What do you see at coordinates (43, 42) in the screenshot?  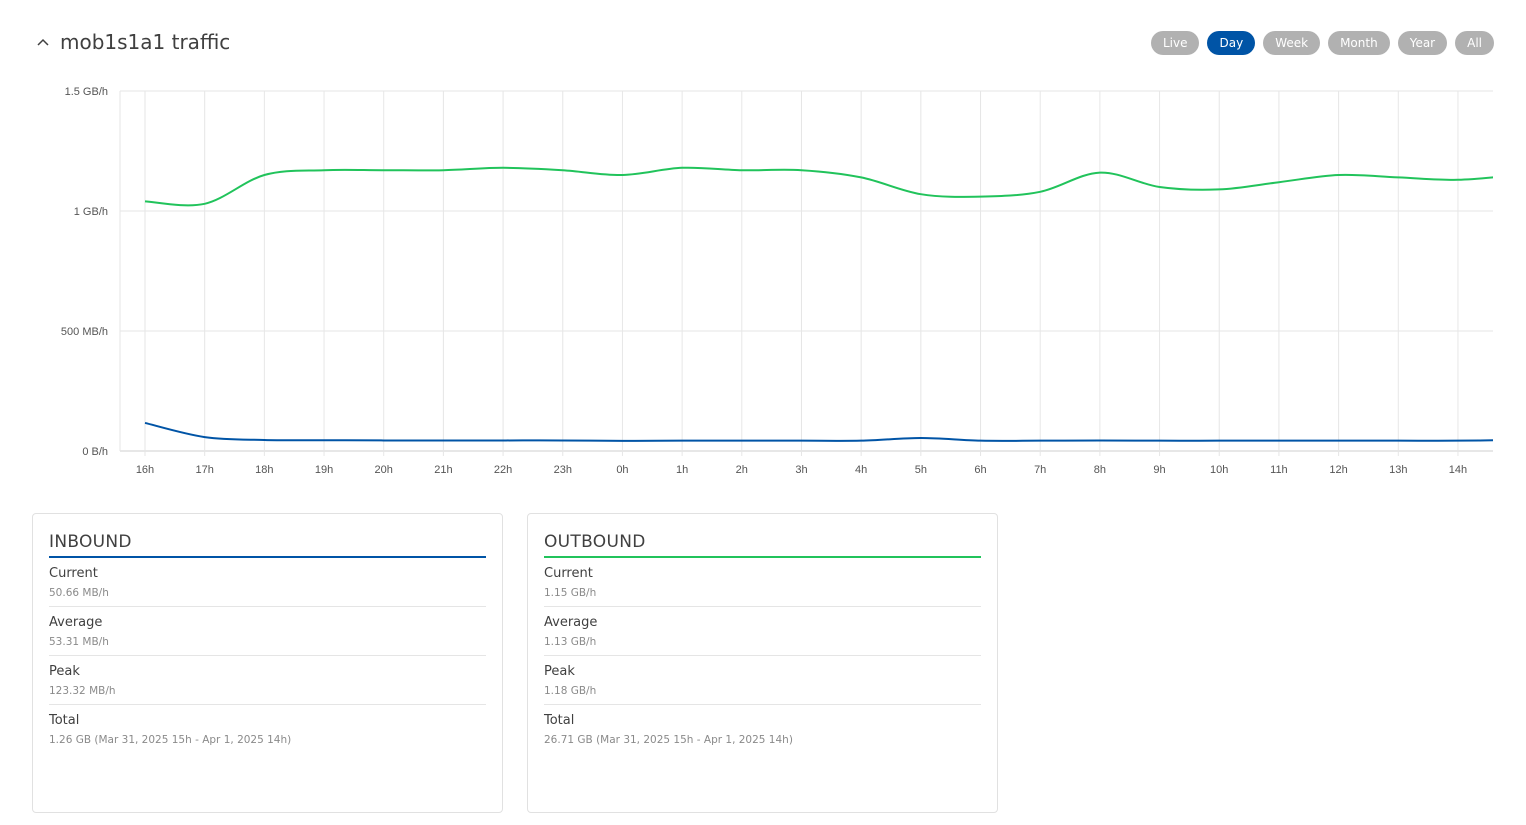 I see `chevron-up-icon` at bounding box center [43, 42].